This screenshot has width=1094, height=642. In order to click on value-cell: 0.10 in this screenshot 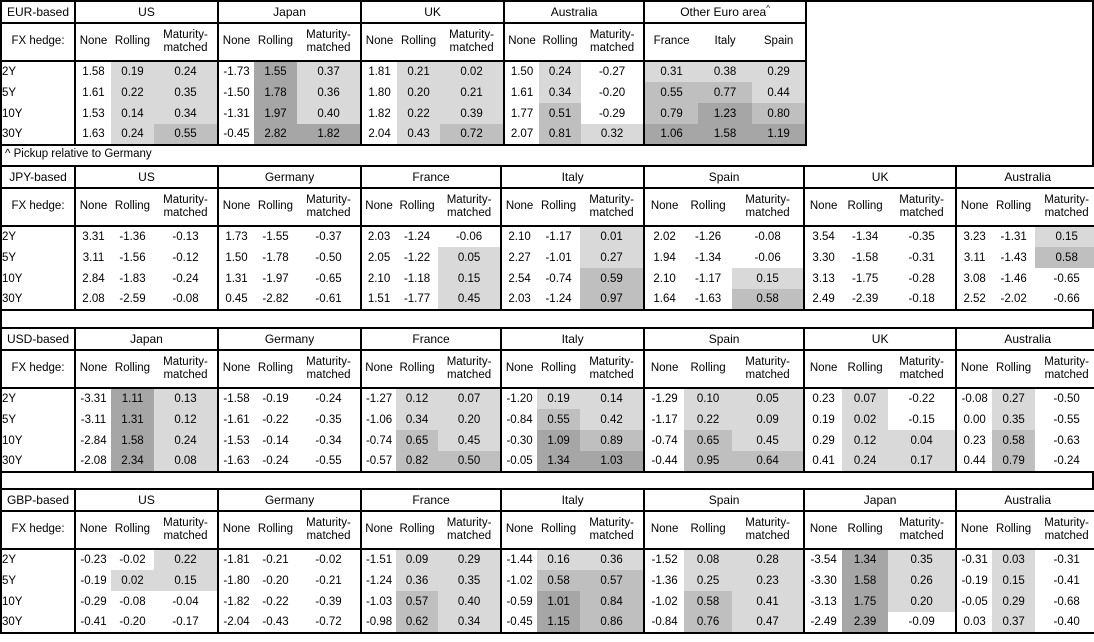, I will do `click(708, 398)`.